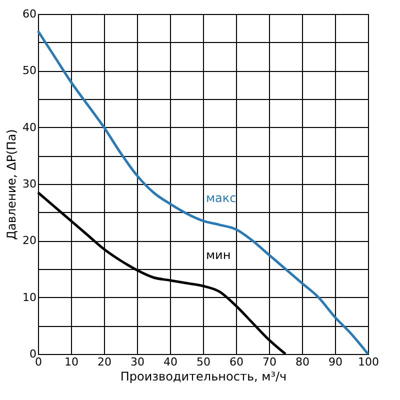 The height and width of the screenshot is (400, 400). What do you see at coordinates (368, 362) in the screenshot?
I see `x-tick-label: 100` at bounding box center [368, 362].